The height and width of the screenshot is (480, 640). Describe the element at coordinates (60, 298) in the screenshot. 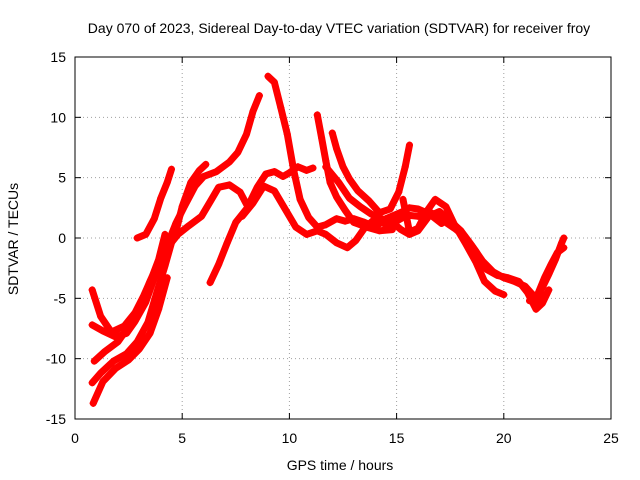

I see `y-tick-label: -5` at that location.